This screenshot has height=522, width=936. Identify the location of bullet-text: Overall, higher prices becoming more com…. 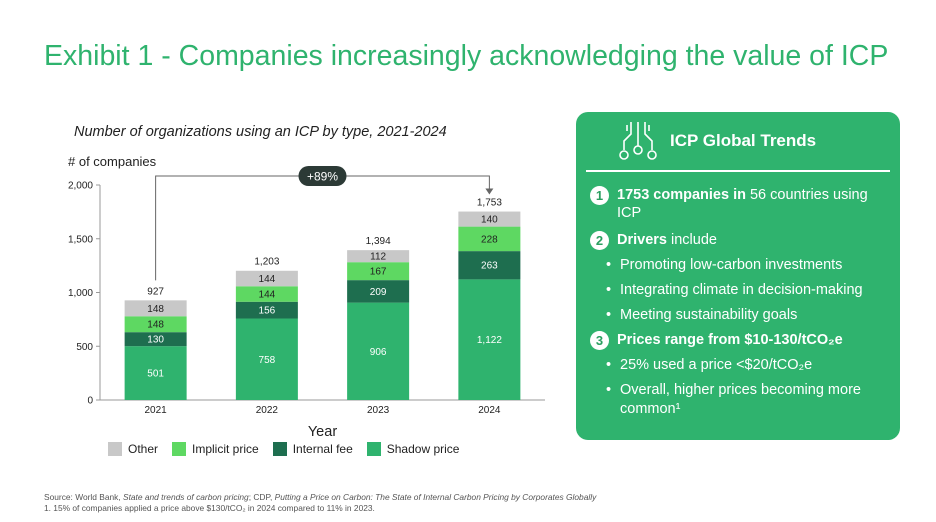
(740, 399).